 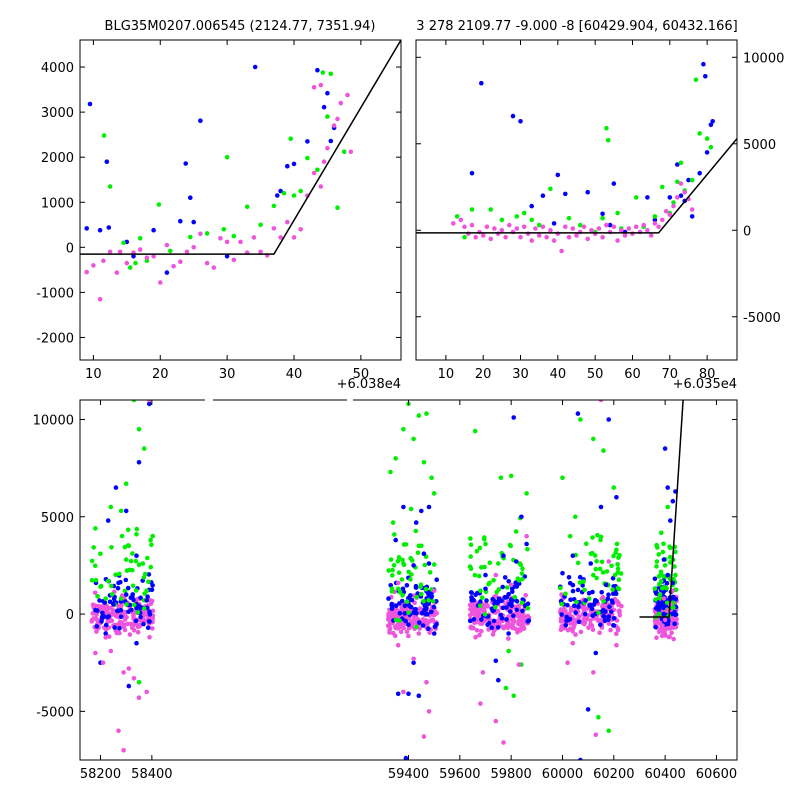 I want to click on y-tick-label-0: -2000, so click(x=55, y=338).